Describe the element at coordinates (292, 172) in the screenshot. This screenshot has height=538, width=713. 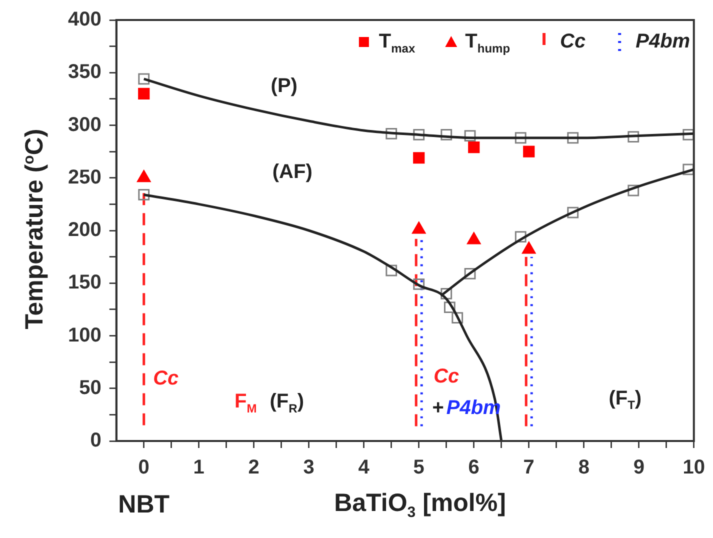
I see `annotation: (AF)` at that location.